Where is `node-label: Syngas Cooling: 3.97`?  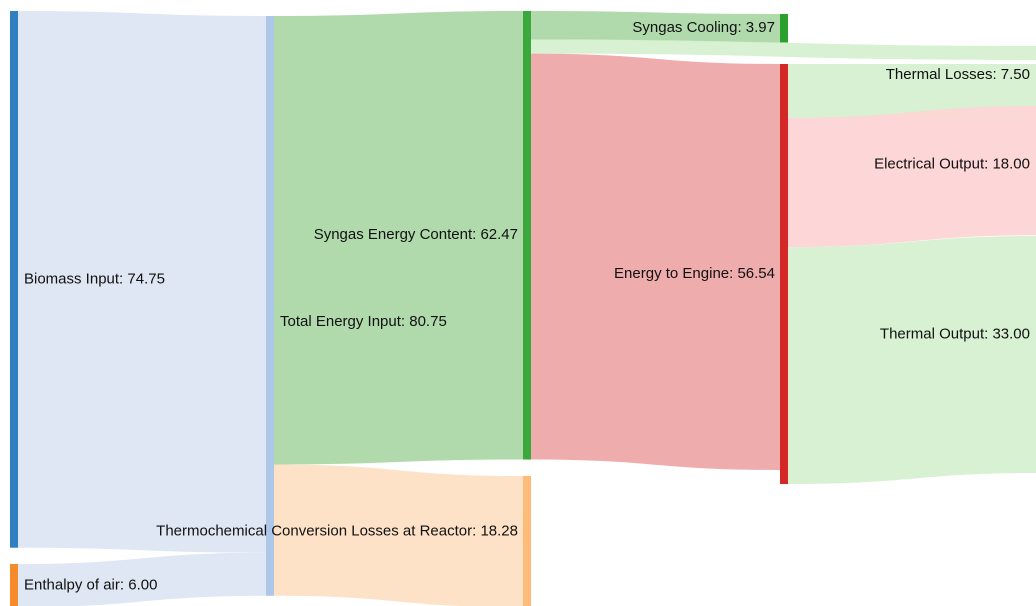
node-label: Syngas Cooling: 3.97 is located at coordinates (703, 27).